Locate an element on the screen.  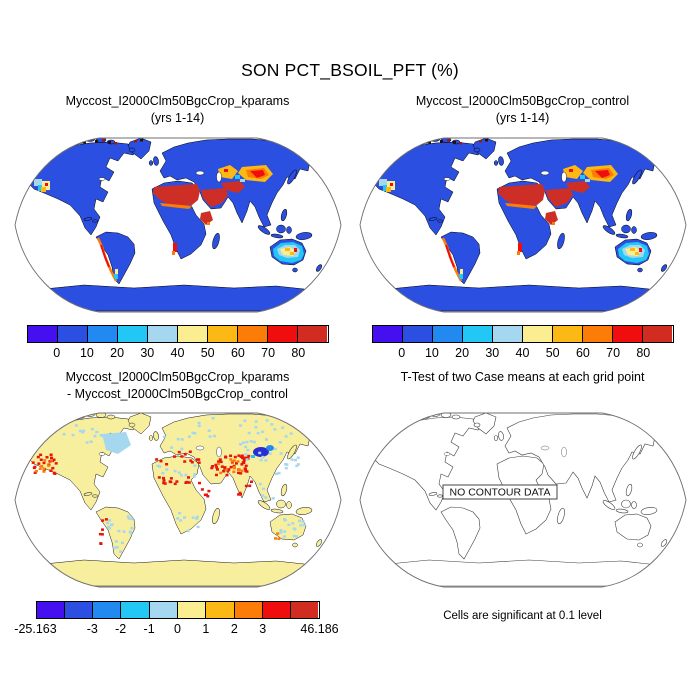
continent-australia is located at coordinates (632, 527).